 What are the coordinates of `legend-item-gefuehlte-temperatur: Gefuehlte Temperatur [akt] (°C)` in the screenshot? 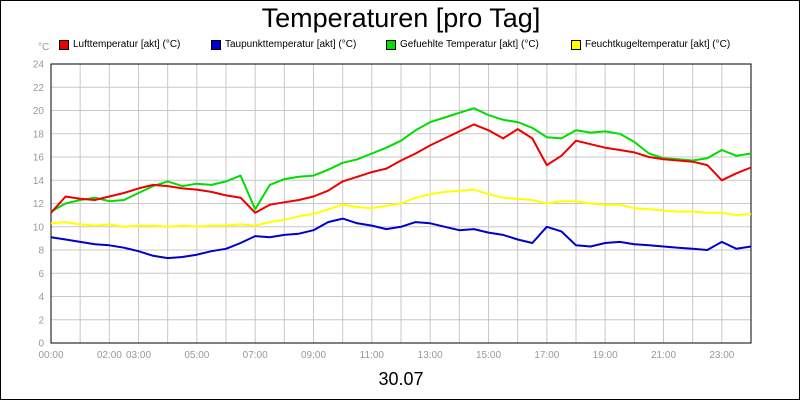 It's located at (462, 44).